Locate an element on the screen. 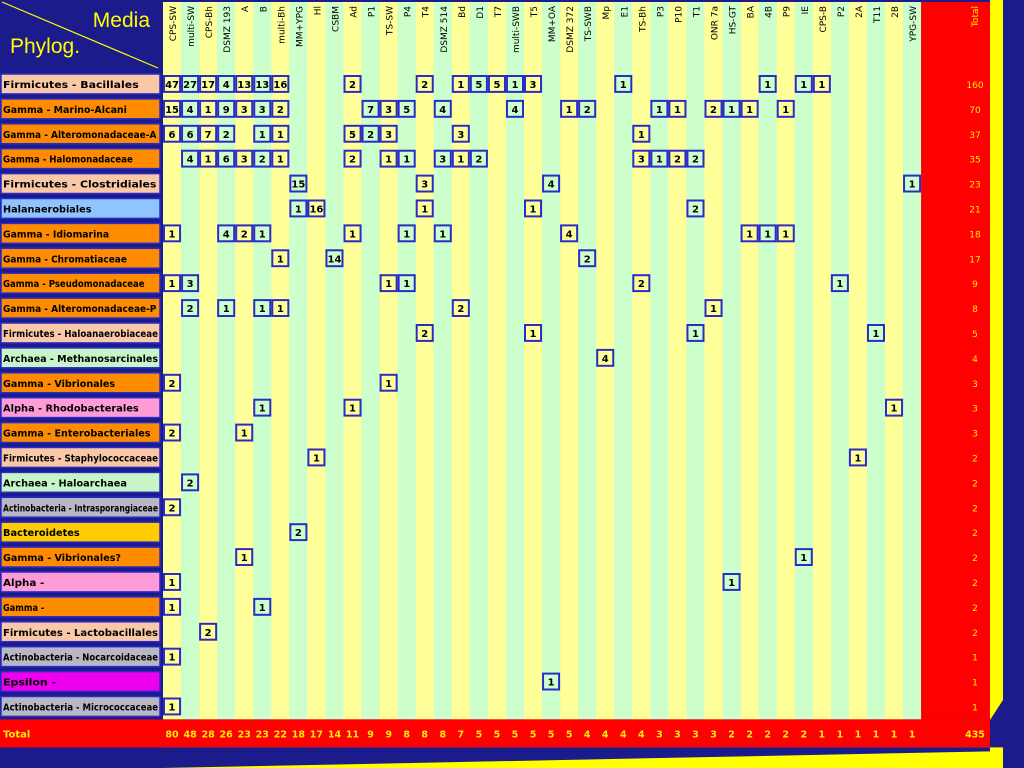 Image resolution: width=1024 pixels, height=768 pixels. total-value: 7 is located at coordinates (461, 734).